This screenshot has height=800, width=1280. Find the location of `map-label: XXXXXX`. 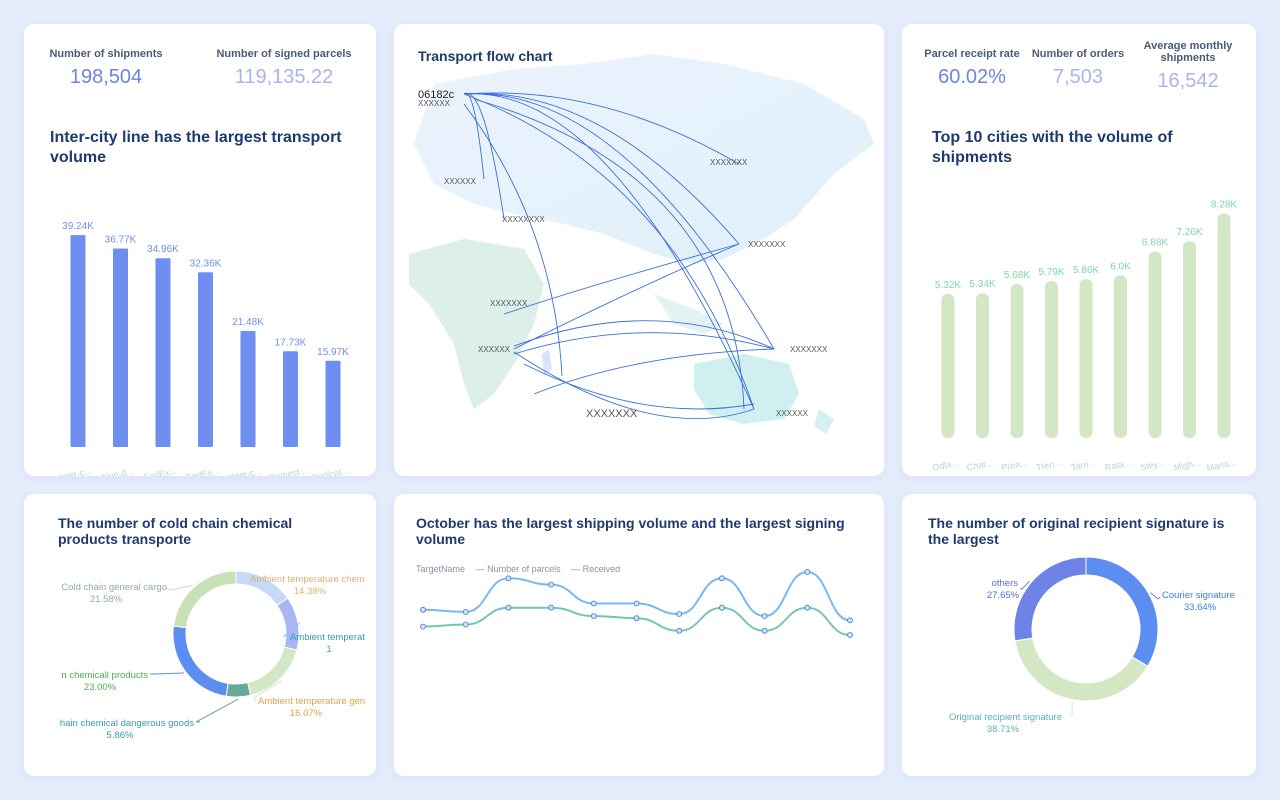

map-label: XXXXXX is located at coordinates (434, 103).